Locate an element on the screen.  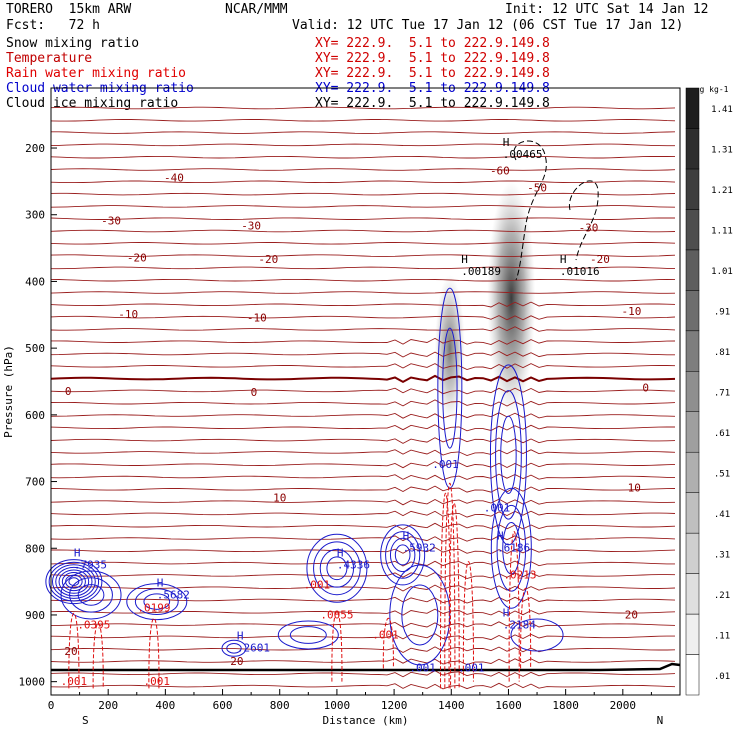
init-time: Init: 12 UTC Sat 14 Jan 12 is located at coordinates (607, 9).